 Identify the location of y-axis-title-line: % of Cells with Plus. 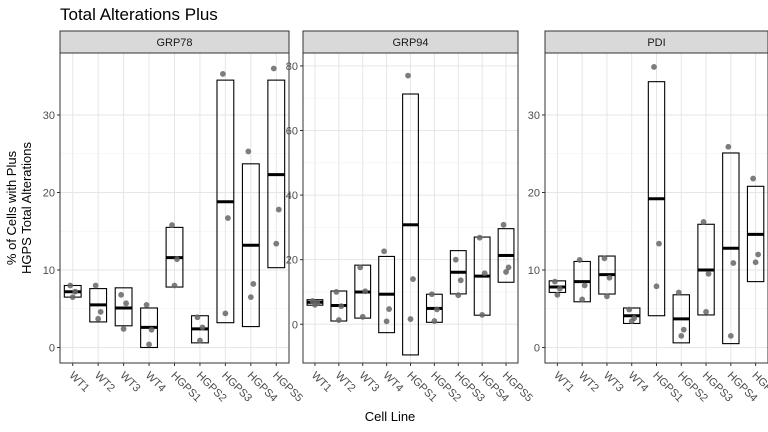
(11, 207).